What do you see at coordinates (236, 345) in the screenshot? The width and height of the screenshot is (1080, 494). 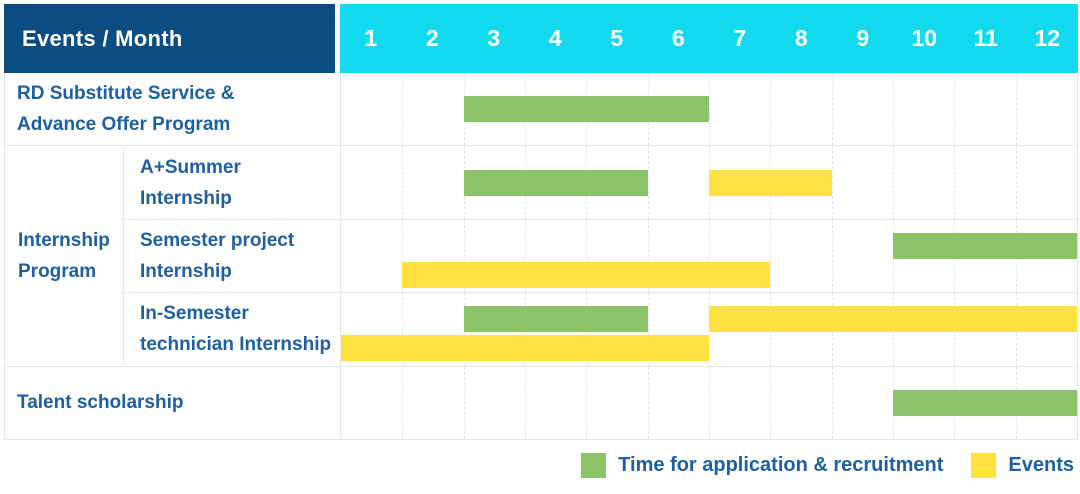 I see `row-label-line: technician Internship` at bounding box center [236, 345].